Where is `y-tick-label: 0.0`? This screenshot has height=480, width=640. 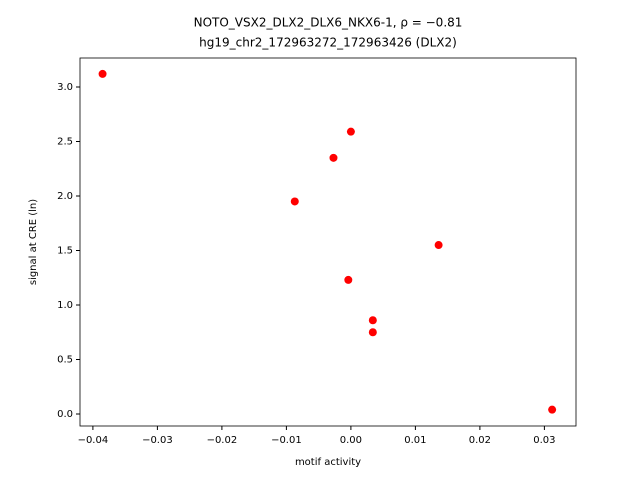
y-tick-label: 0.0 is located at coordinates (65, 414).